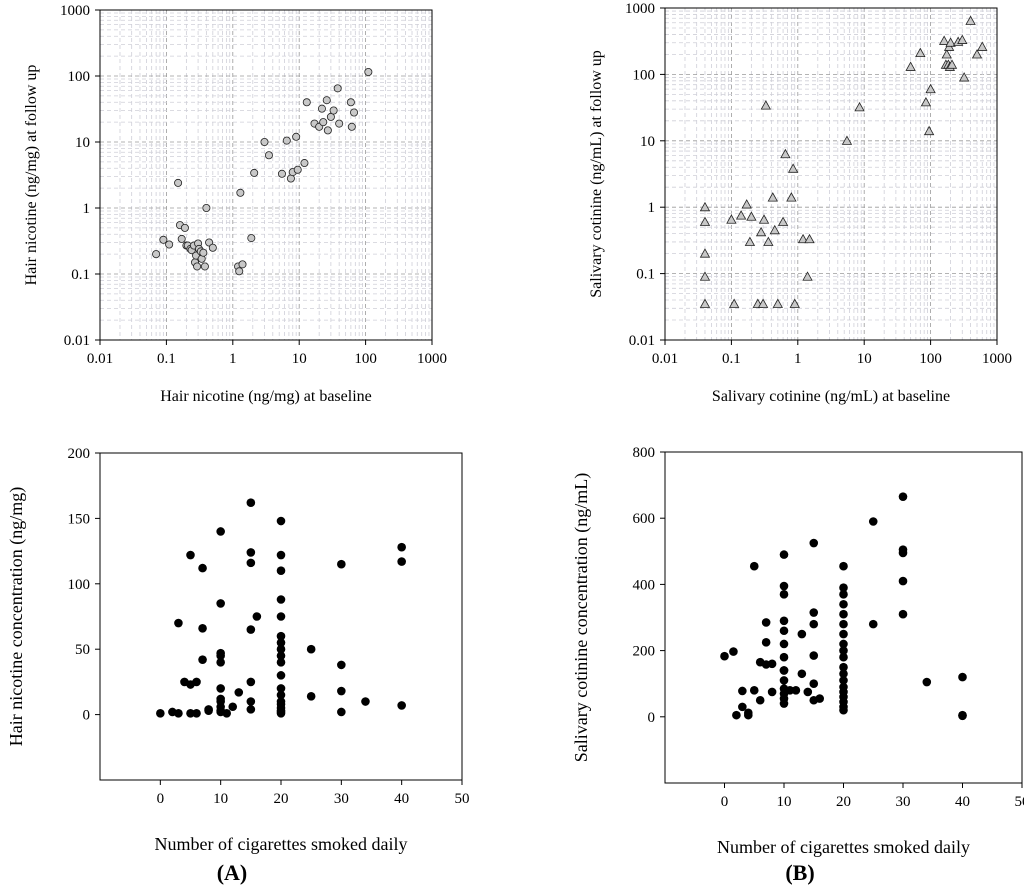 This screenshot has height=888, width=1024. What do you see at coordinates (31, 175) in the screenshot?
I see `y-axis-label: Hair nicotine (ng/mg) at follow up` at bounding box center [31, 175].